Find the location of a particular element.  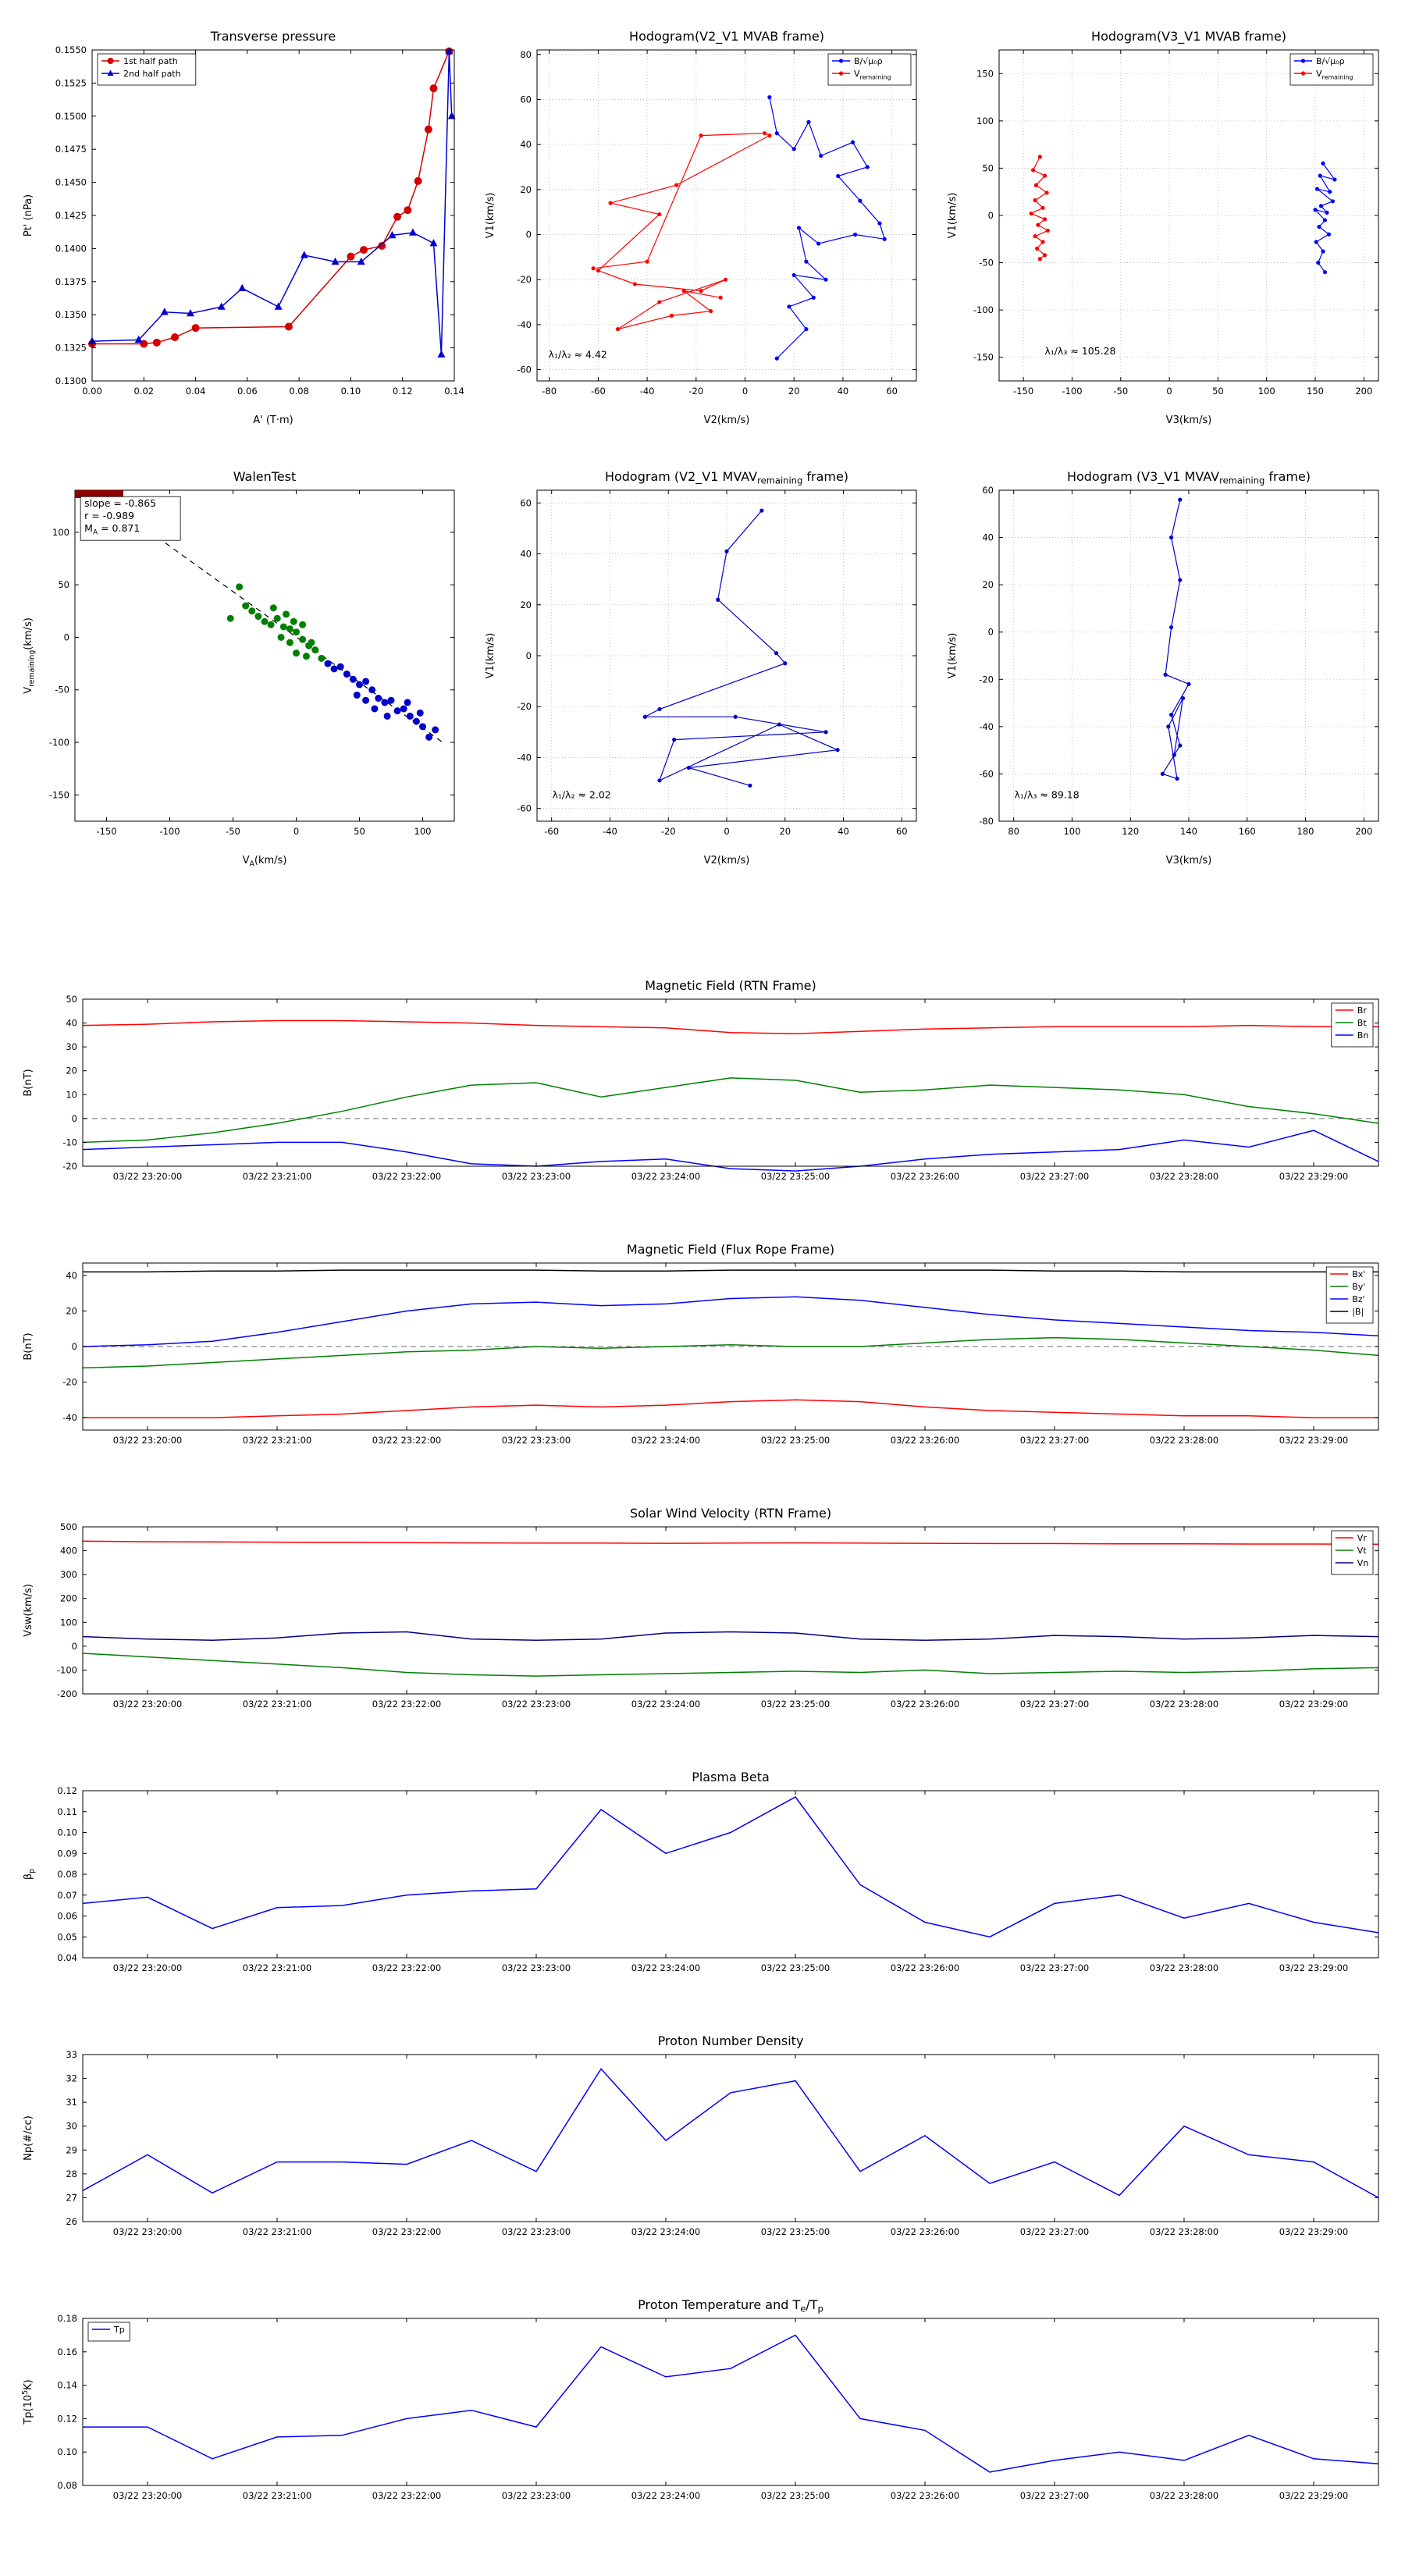

svg-text: 32 is located at coordinates (72, 2078).